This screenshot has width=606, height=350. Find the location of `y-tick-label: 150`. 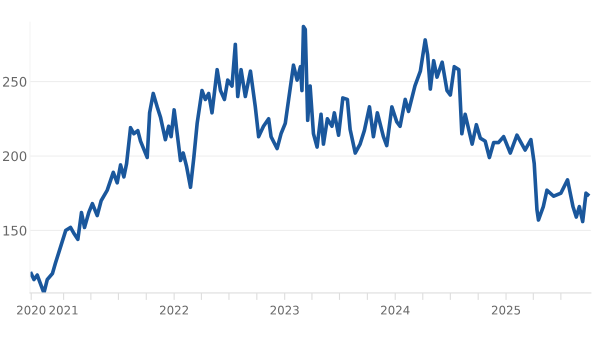

y-tick-label: 150 is located at coordinates (14, 231).